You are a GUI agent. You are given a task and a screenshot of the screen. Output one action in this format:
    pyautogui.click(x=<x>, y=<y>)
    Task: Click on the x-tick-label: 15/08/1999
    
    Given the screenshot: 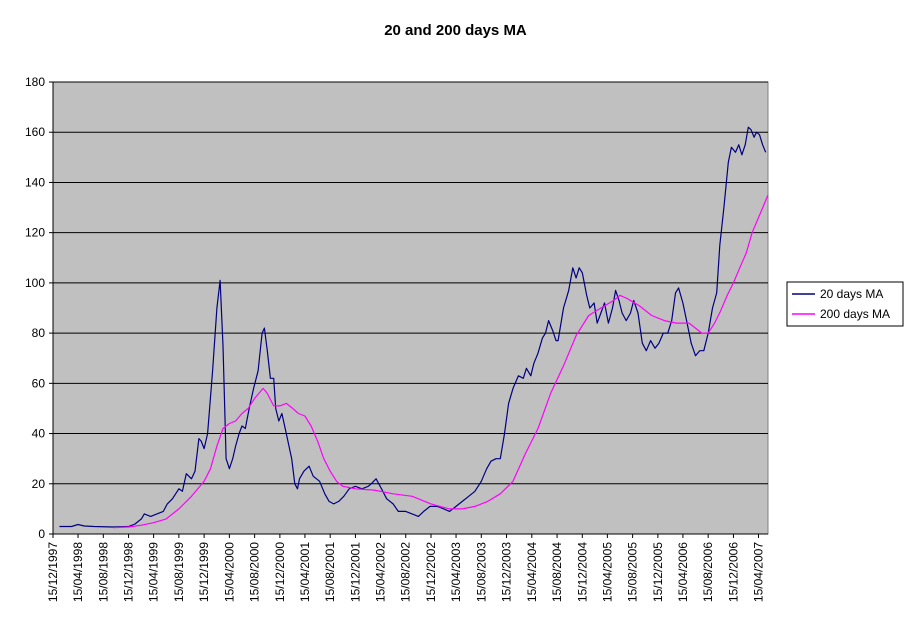 What is the action you would take?
    pyautogui.click(x=179, y=572)
    